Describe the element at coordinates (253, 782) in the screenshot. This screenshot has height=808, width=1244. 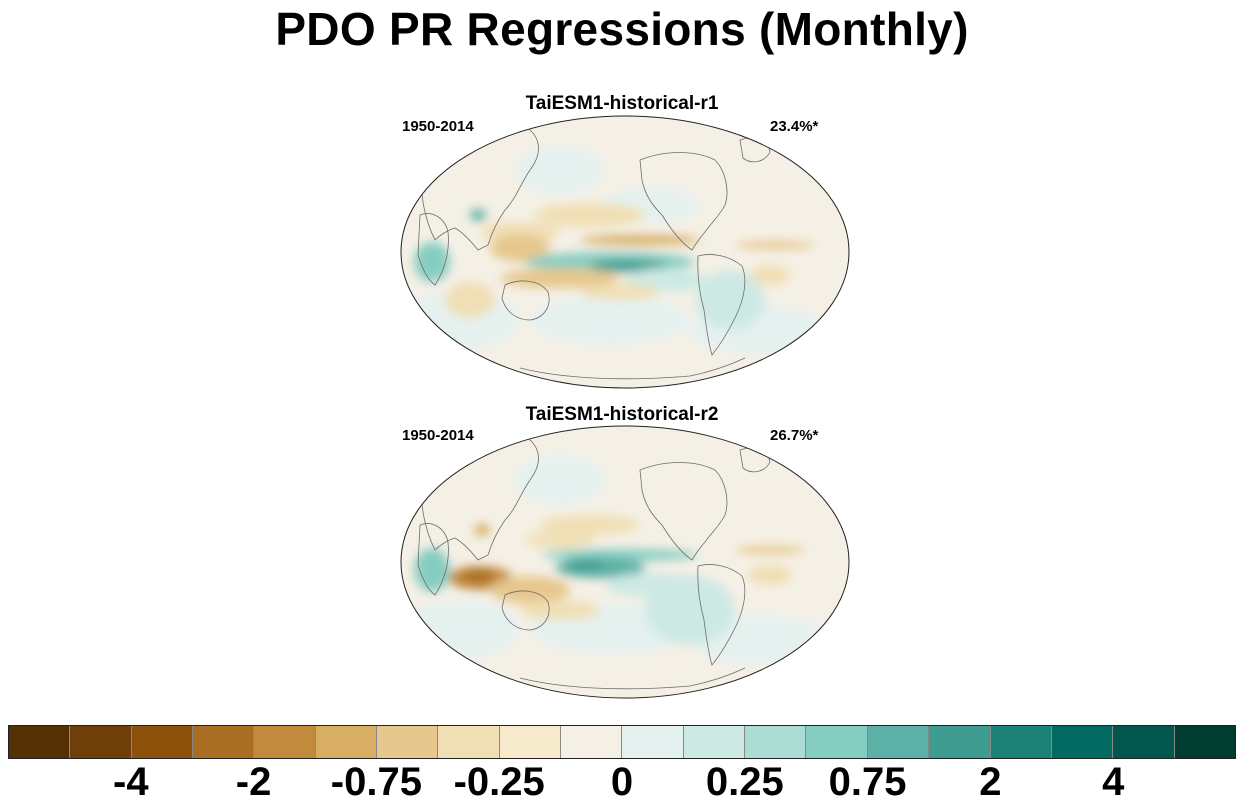
I see `colorbar-tick-label: -2` at that location.